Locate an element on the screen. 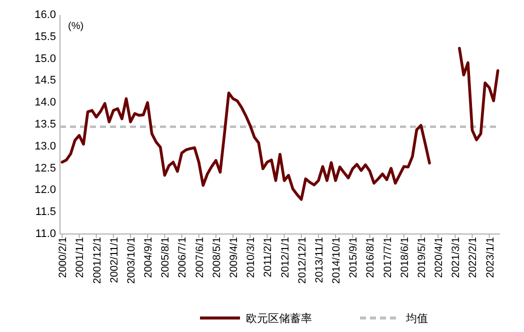 The height and width of the screenshot is (332, 524). x-tick-label: 2022/2/1 is located at coordinates (473, 257).